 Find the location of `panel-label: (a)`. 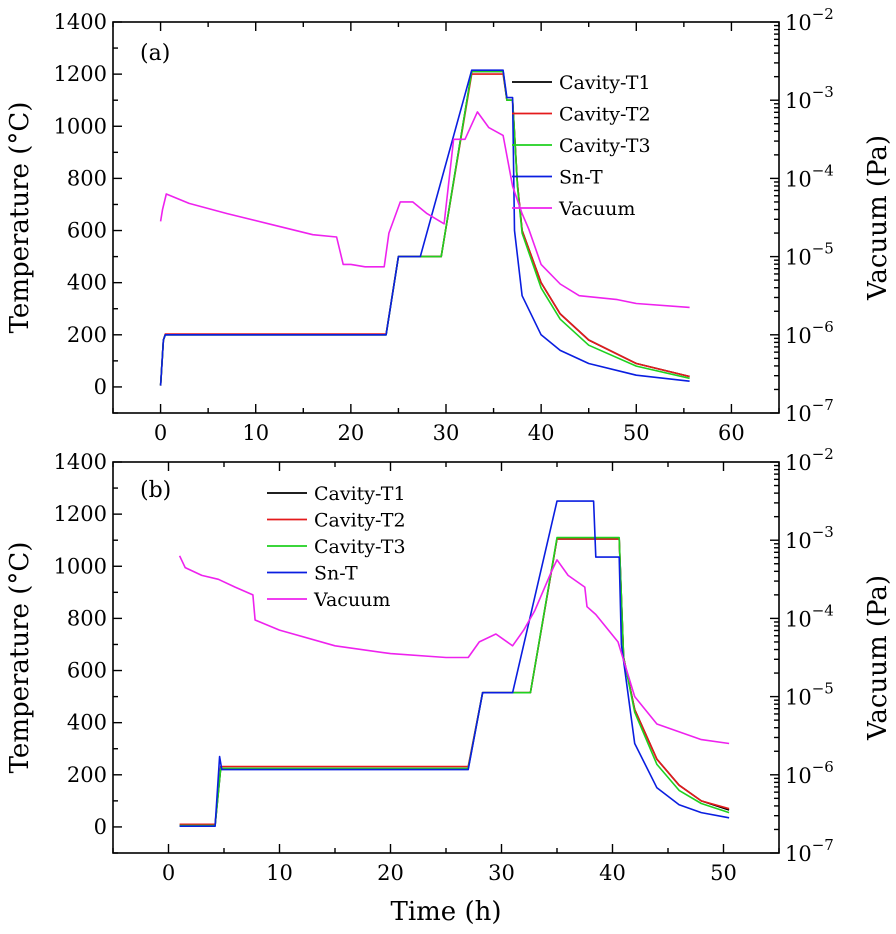

panel-label: (a) is located at coordinates (155, 53).